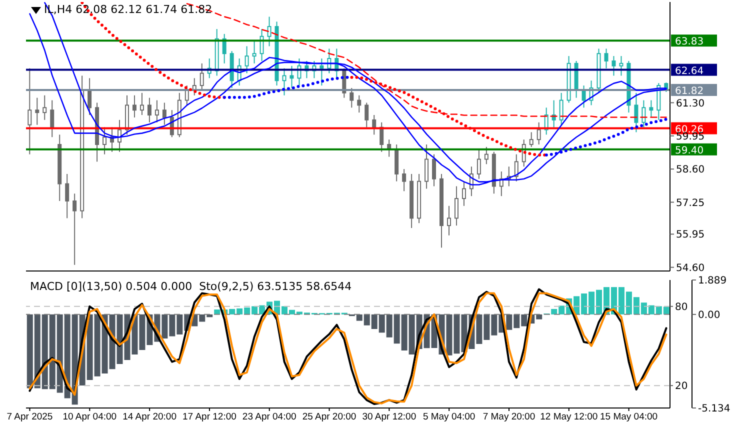 Image resolution: width=750 pixels, height=430 pixels. What do you see at coordinates (690, 170) in the screenshot?
I see `y-tick-label: 58.60` at bounding box center [690, 170].